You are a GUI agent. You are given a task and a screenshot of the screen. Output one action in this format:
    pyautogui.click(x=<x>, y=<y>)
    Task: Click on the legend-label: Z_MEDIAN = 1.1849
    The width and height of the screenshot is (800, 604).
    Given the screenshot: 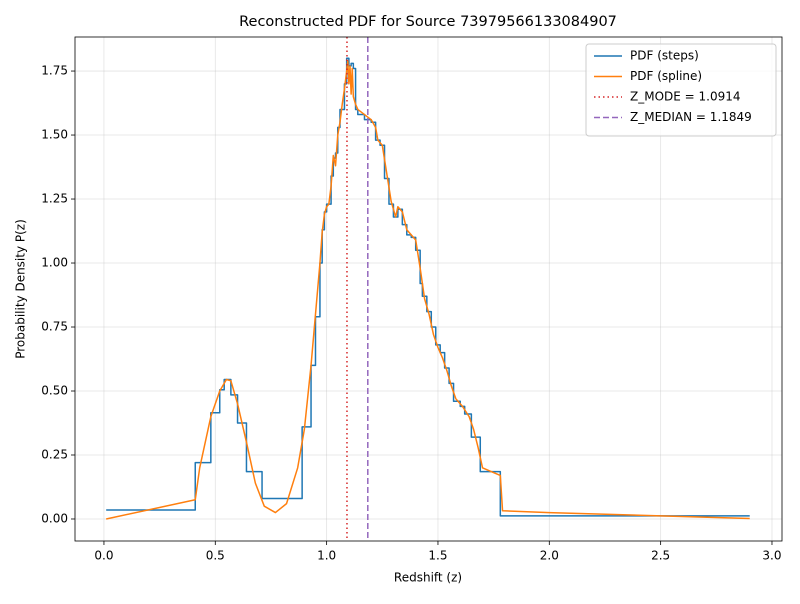 What is the action you would take?
    pyautogui.click(x=691, y=117)
    